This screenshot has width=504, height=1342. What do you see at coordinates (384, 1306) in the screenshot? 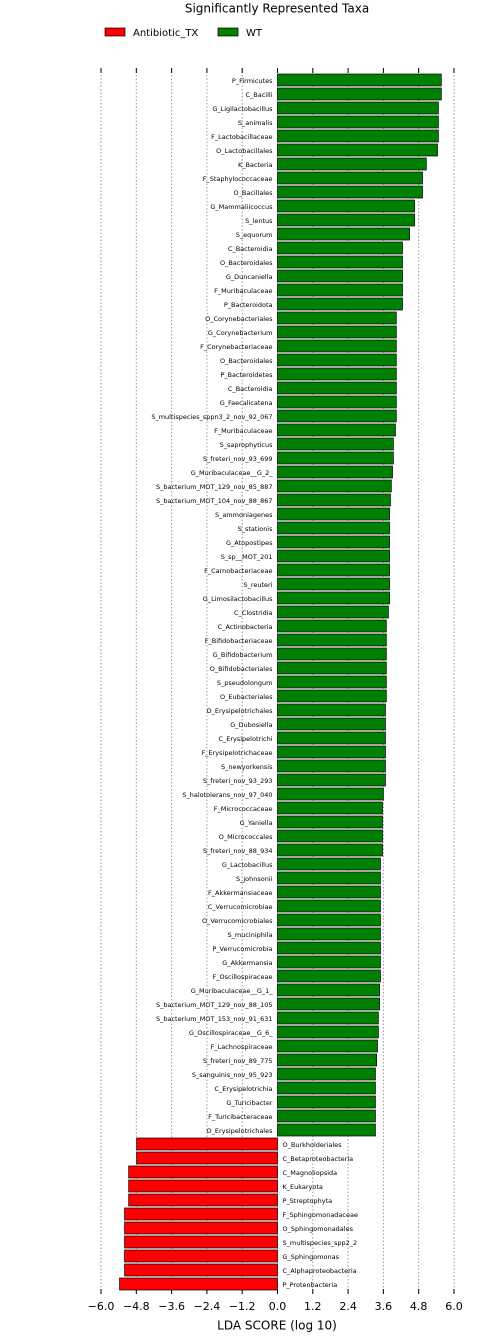
I see `x-tick-label: 3.6` at bounding box center [384, 1306].